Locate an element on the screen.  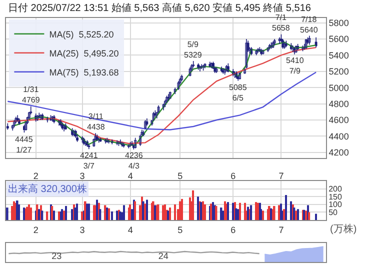
y-tick-label: 150 is located at coordinates (335, 197).